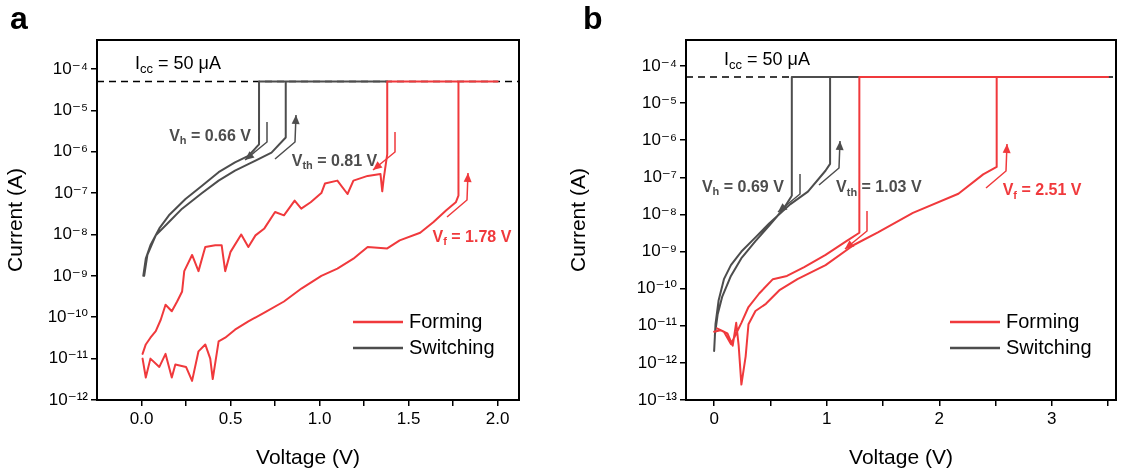 Image resolution: width=1126 pixels, height=475 pixels. Describe the element at coordinates (714, 418) in the screenshot. I see `x-tick-label: 0` at that location.